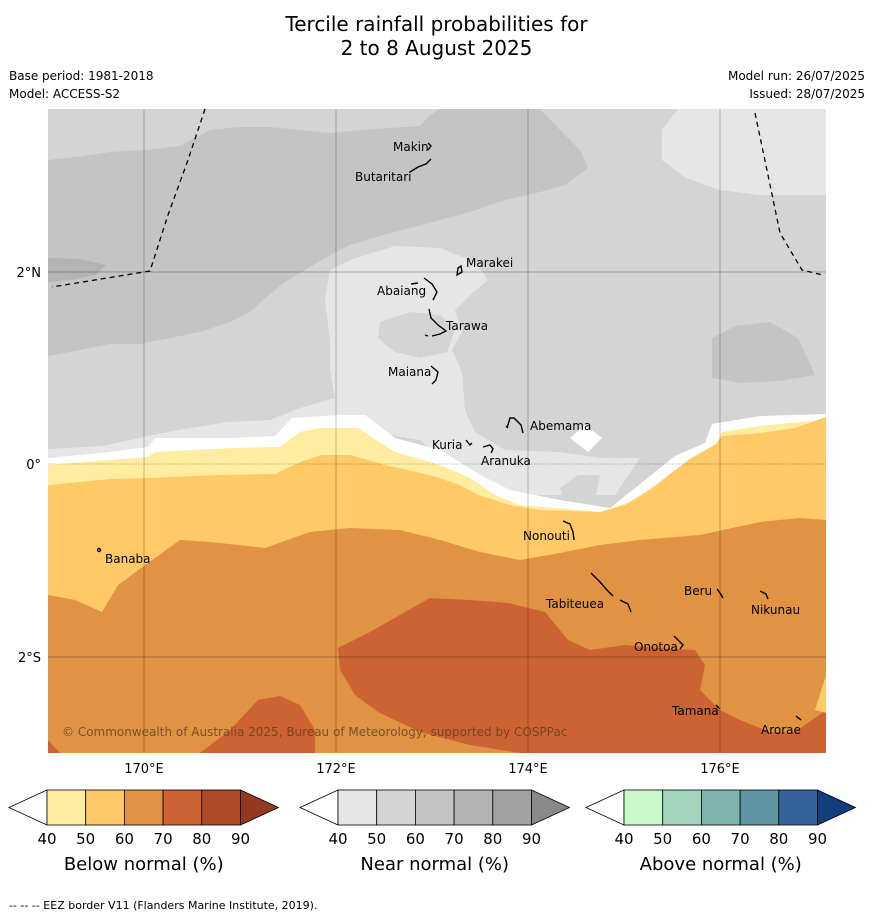 The image size is (873, 919). What do you see at coordinates (488, 449) in the screenshot?
I see `island-aranuka` at bounding box center [488, 449].